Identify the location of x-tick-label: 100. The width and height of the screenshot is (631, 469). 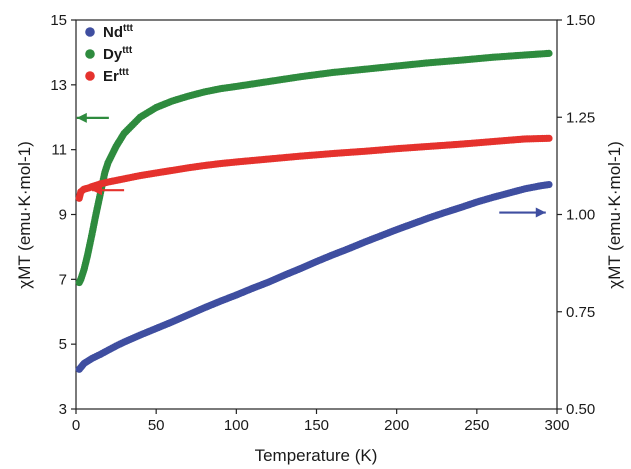
(236, 425).